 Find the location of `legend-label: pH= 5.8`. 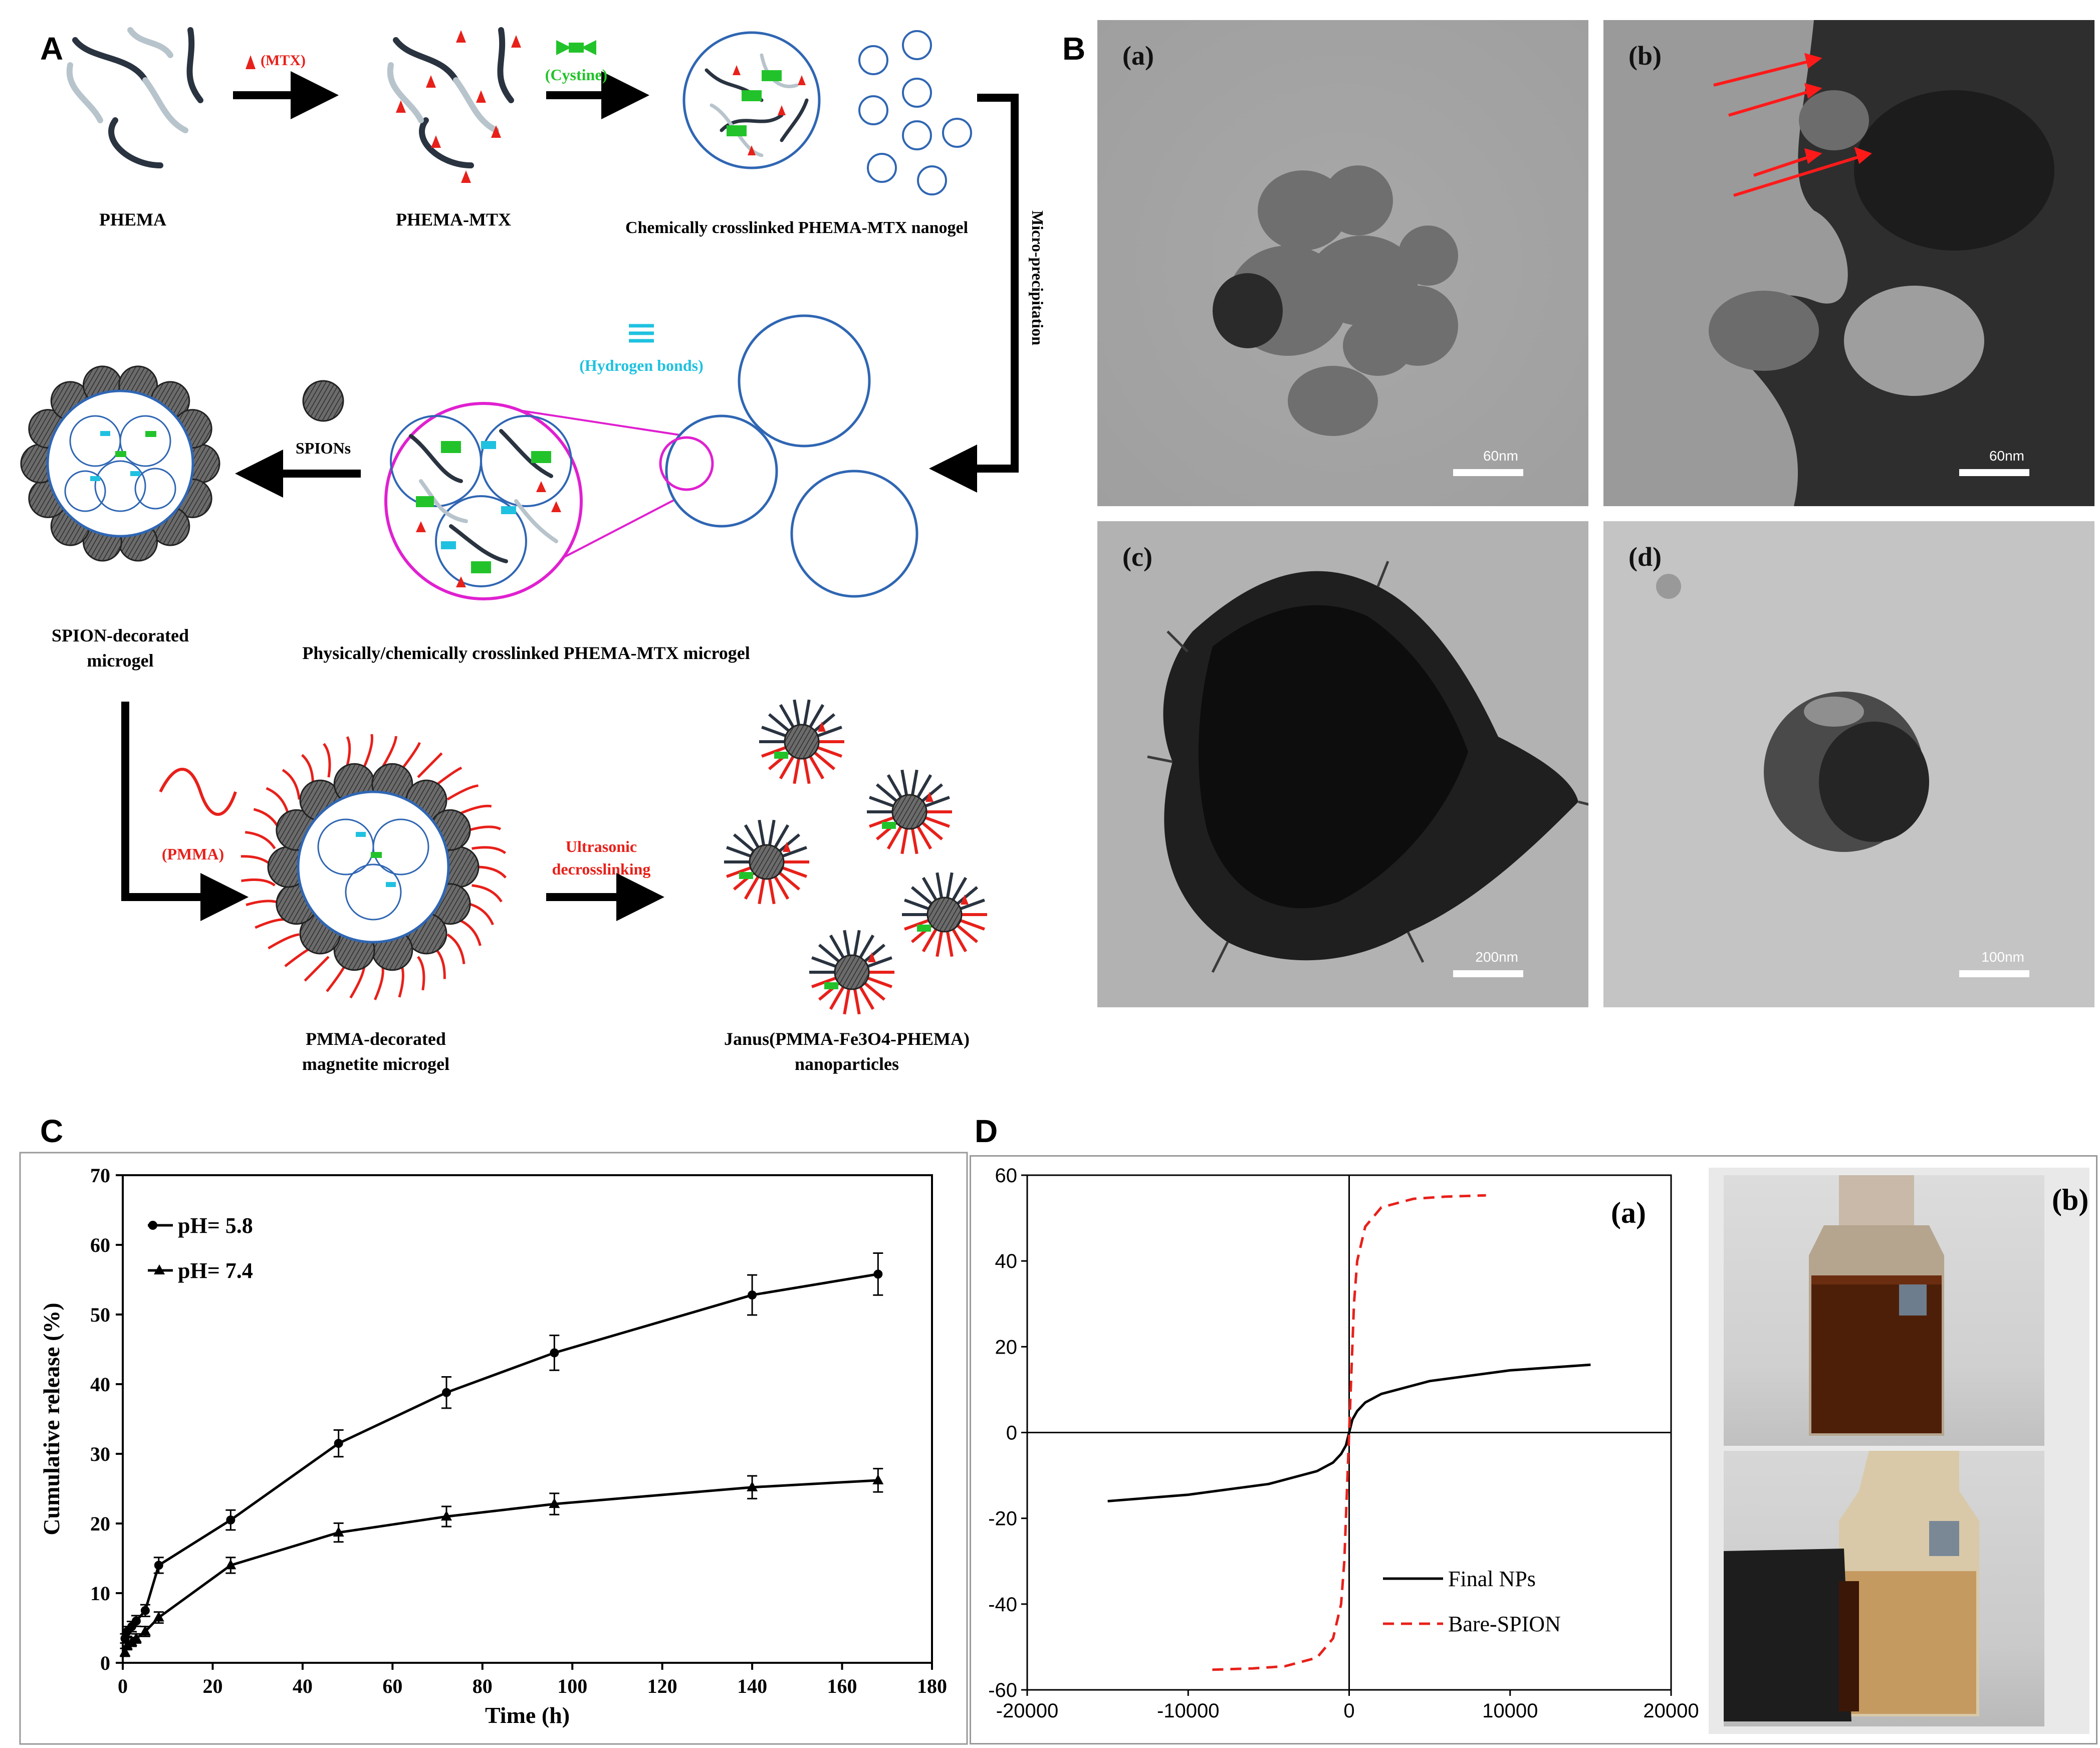

legend-label: pH= 5.8 is located at coordinates (216, 1225).